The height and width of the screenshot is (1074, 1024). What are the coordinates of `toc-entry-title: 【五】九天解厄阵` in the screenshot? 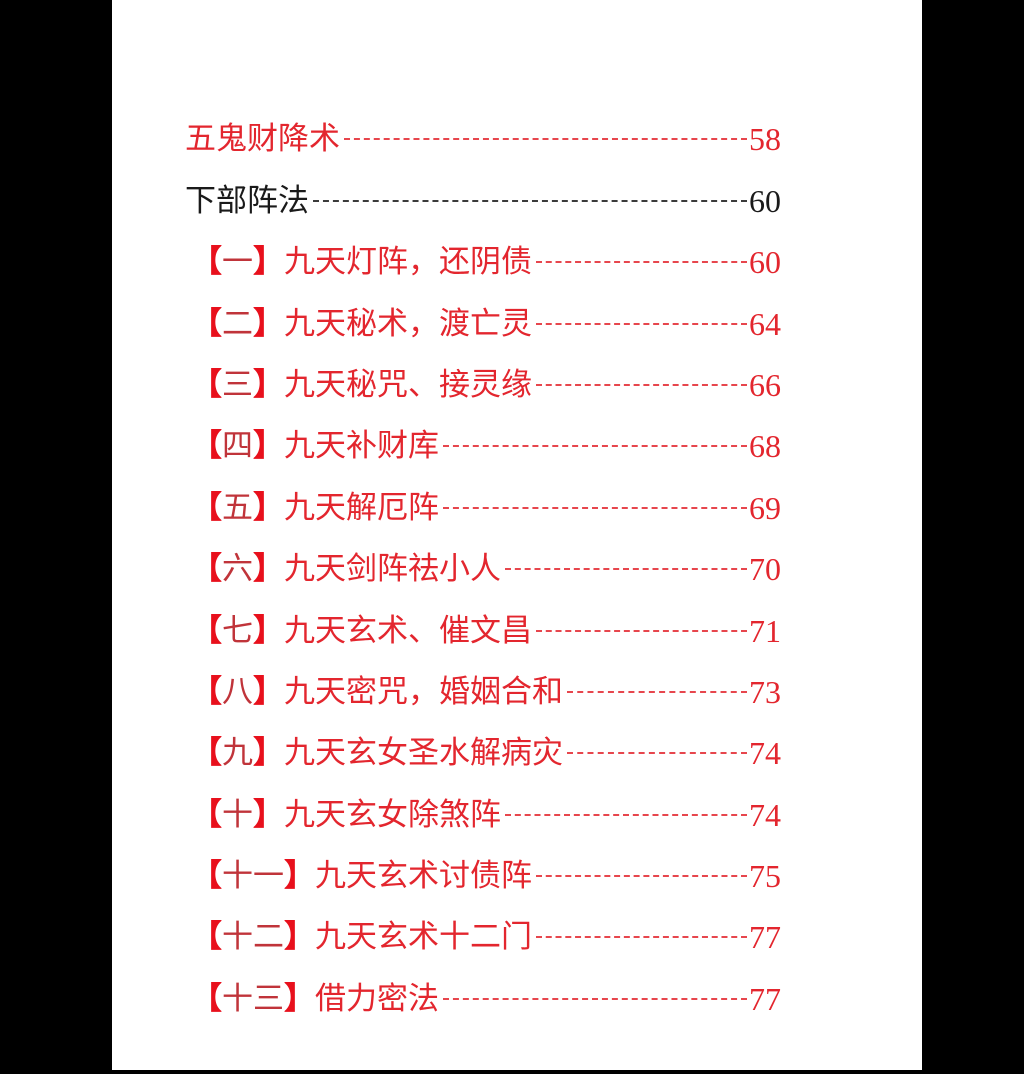 It's located at (315, 508).